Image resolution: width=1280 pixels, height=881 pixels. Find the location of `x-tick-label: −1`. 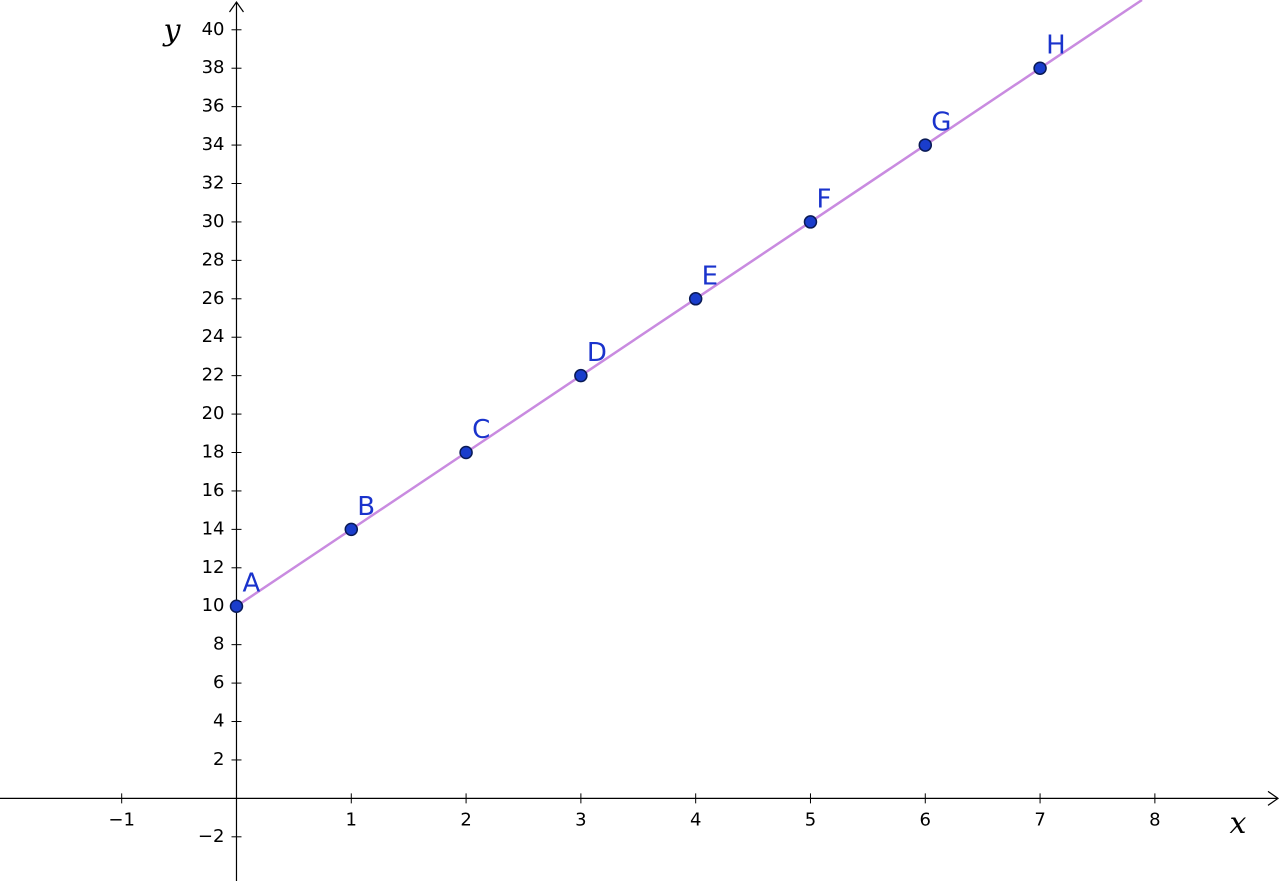

x-tick-label: −1 is located at coordinates (121, 819).